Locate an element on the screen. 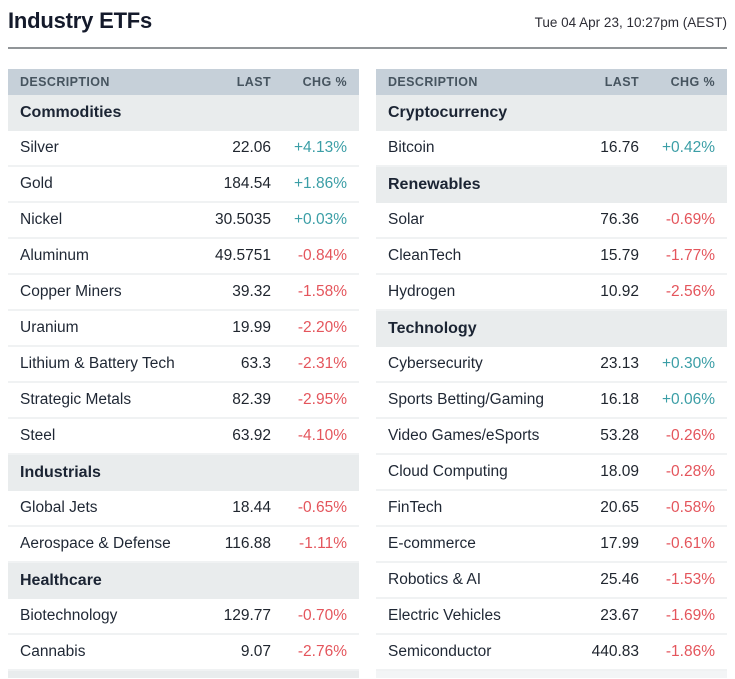 The width and height of the screenshot is (735, 679). etf-change-percent: +0.30% is located at coordinates (688, 363).